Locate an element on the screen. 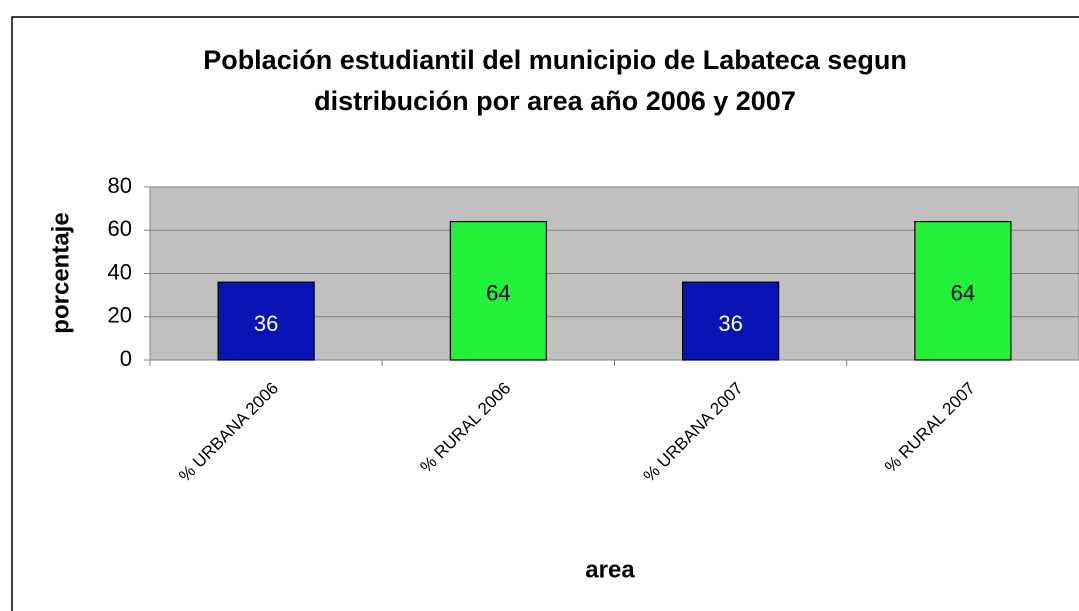  y-axis-label: porcentaje is located at coordinates (60, 272).